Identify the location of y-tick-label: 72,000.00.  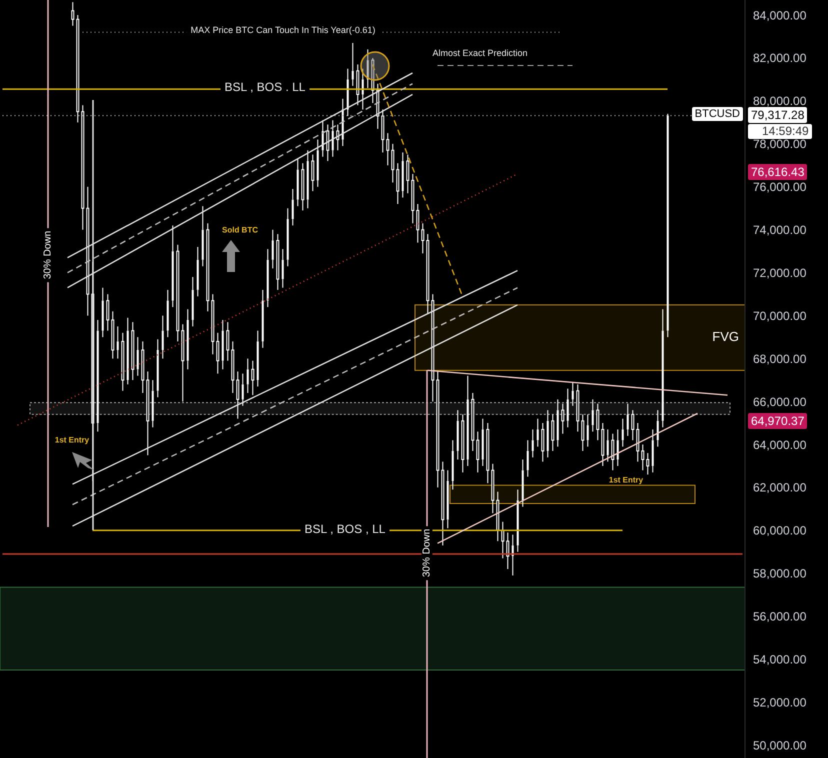
(780, 273).